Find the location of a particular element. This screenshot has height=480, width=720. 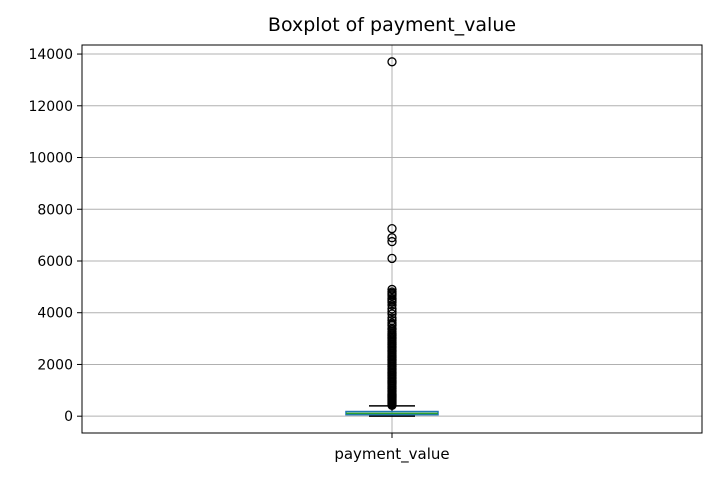

y-tick-label: 4000 is located at coordinates (55, 314).